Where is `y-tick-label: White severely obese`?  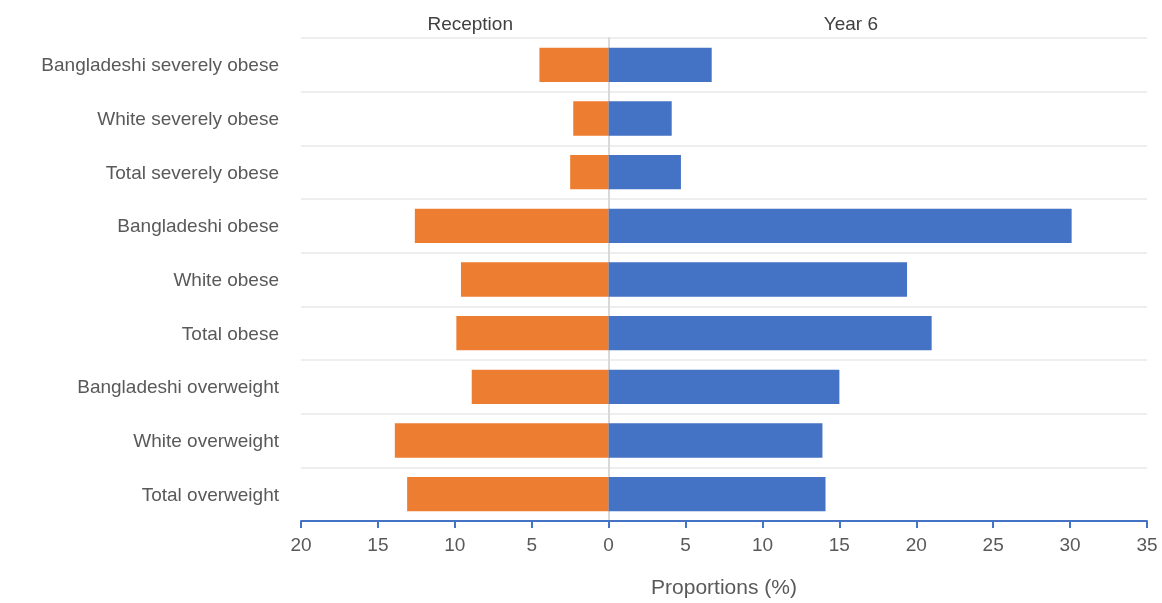 y-tick-label: White severely obese is located at coordinates (188, 118).